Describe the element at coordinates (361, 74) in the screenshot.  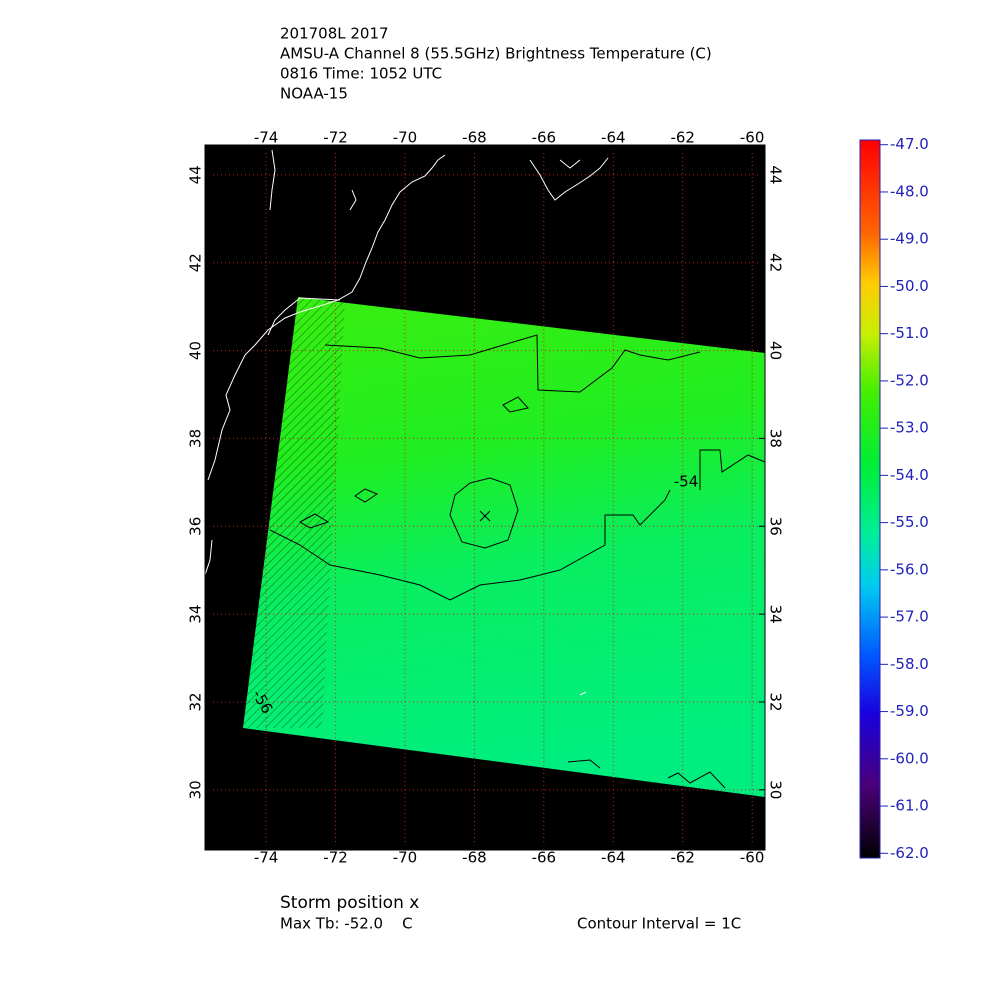
I see `header-line: 0816 Time: 1052 UTC` at that location.